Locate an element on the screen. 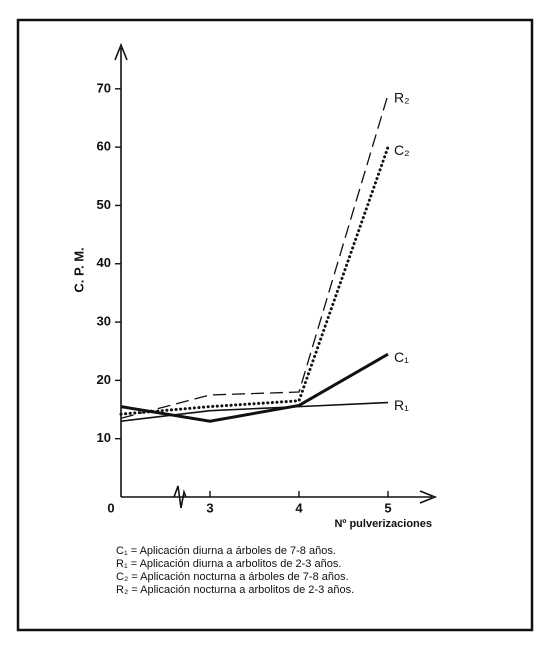 The width and height of the screenshot is (550, 651). x-axis-label: Nº pulverizaciones is located at coordinates (383, 524).